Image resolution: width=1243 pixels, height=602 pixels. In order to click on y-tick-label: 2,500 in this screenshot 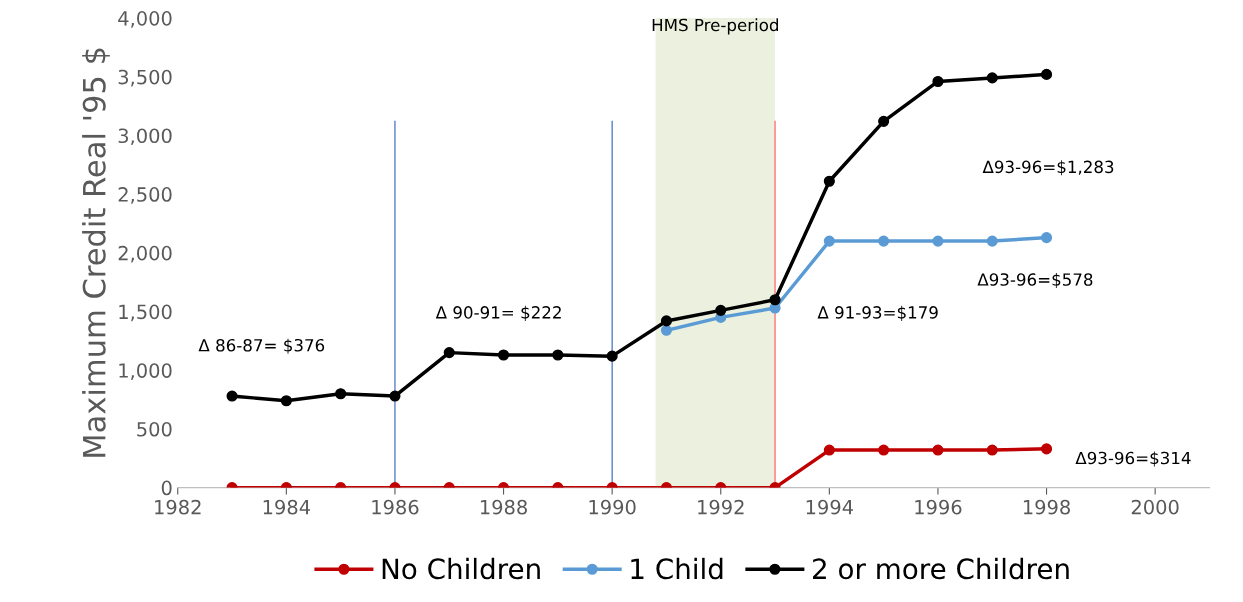, I will do `click(145, 195)`.